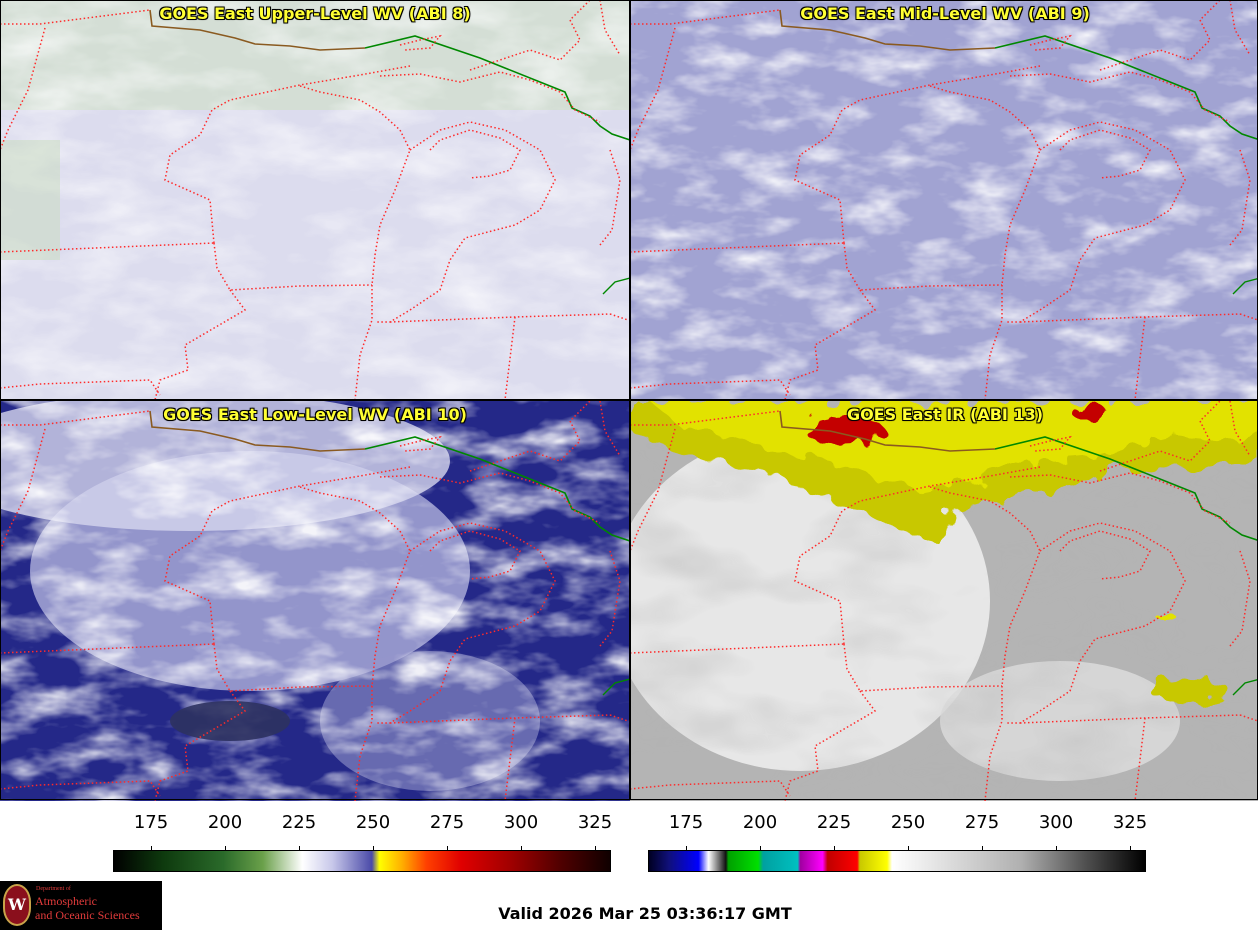 This screenshot has height=930, width=1258. What do you see at coordinates (1130, 822) in the screenshot?
I see `colorbar-ir-tick: 325` at bounding box center [1130, 822].